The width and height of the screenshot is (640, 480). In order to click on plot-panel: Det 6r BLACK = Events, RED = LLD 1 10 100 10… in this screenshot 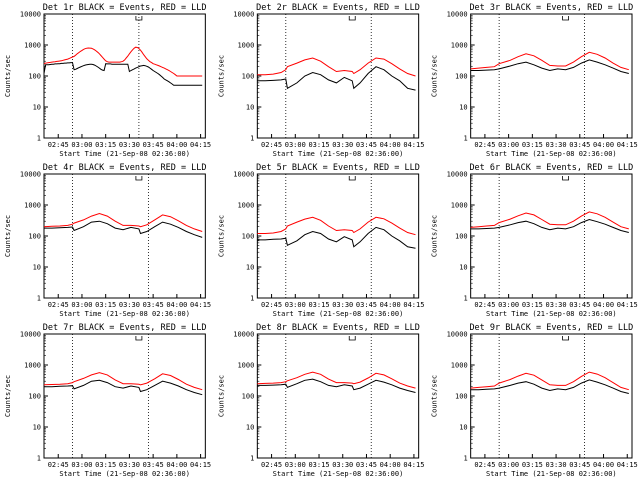, I will do `click(534, 240)`.